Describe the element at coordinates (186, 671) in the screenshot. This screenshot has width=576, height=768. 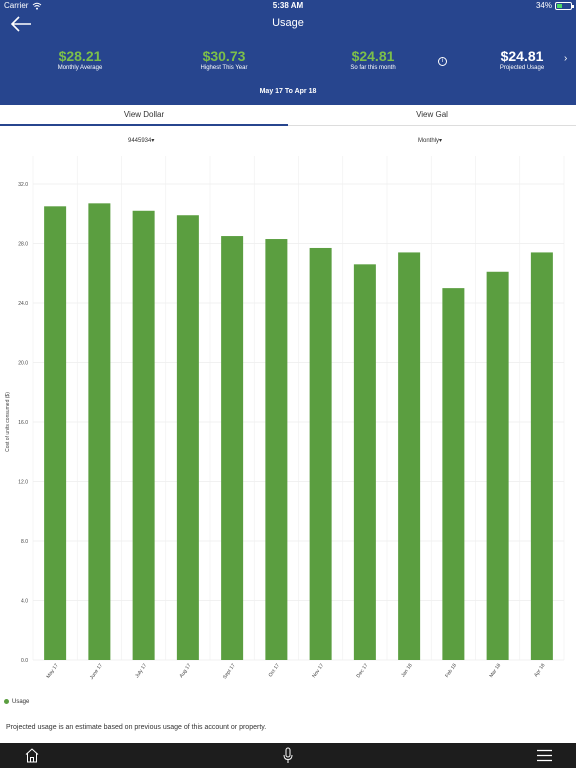
I see `x-tick-label: Aug 17` at that location.